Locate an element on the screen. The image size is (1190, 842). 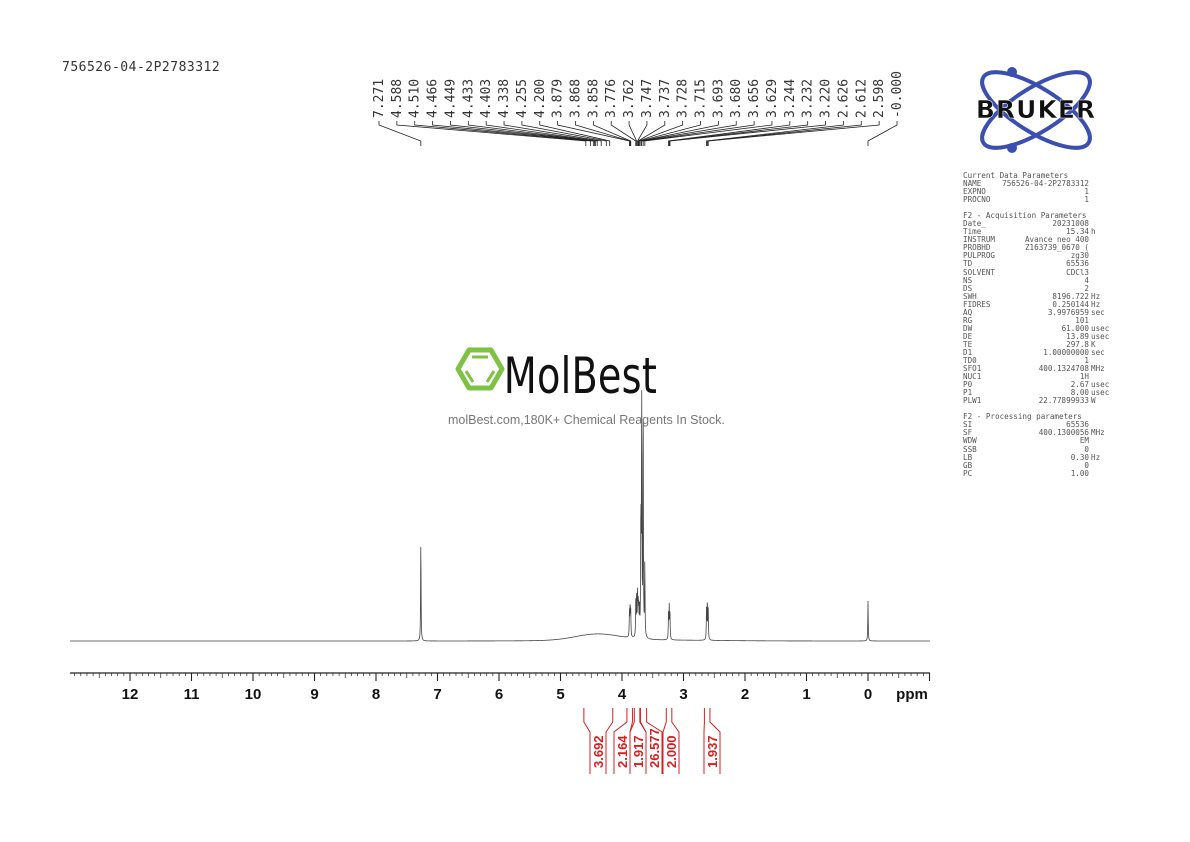
param-row: WDW EM is located at coordinates (1038, 441).